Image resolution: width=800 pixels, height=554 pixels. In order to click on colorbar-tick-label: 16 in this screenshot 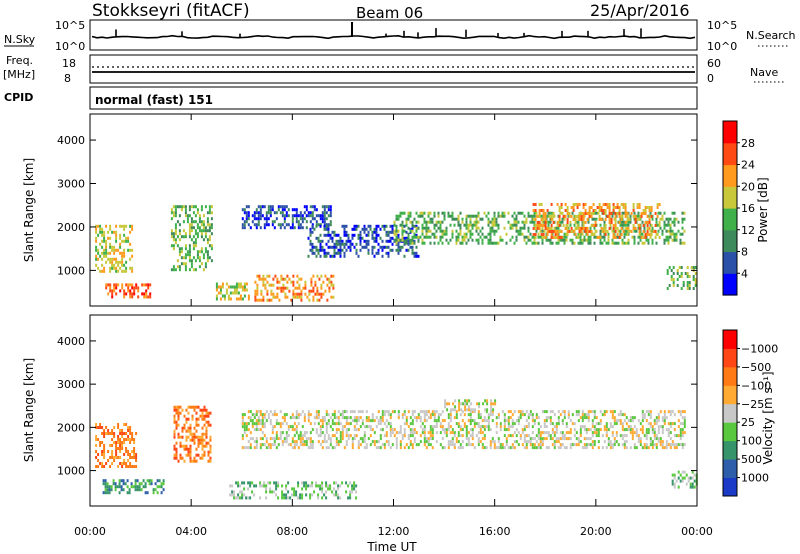, I will do `click(748, 208)`.